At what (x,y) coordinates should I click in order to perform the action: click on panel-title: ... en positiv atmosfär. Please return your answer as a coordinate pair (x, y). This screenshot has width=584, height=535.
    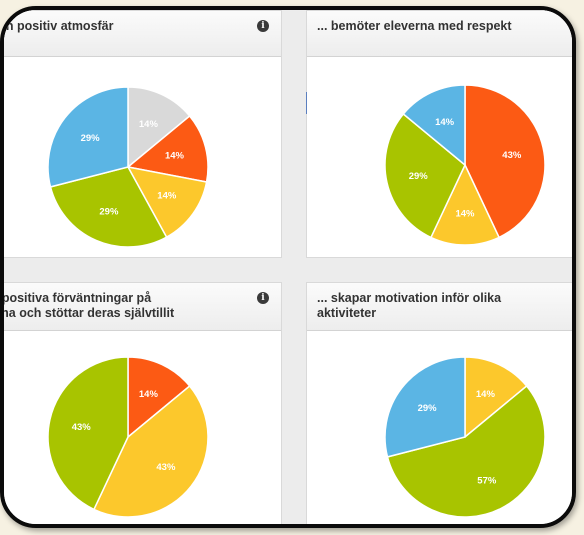
    Looking at the image, I should click on (57, 26).